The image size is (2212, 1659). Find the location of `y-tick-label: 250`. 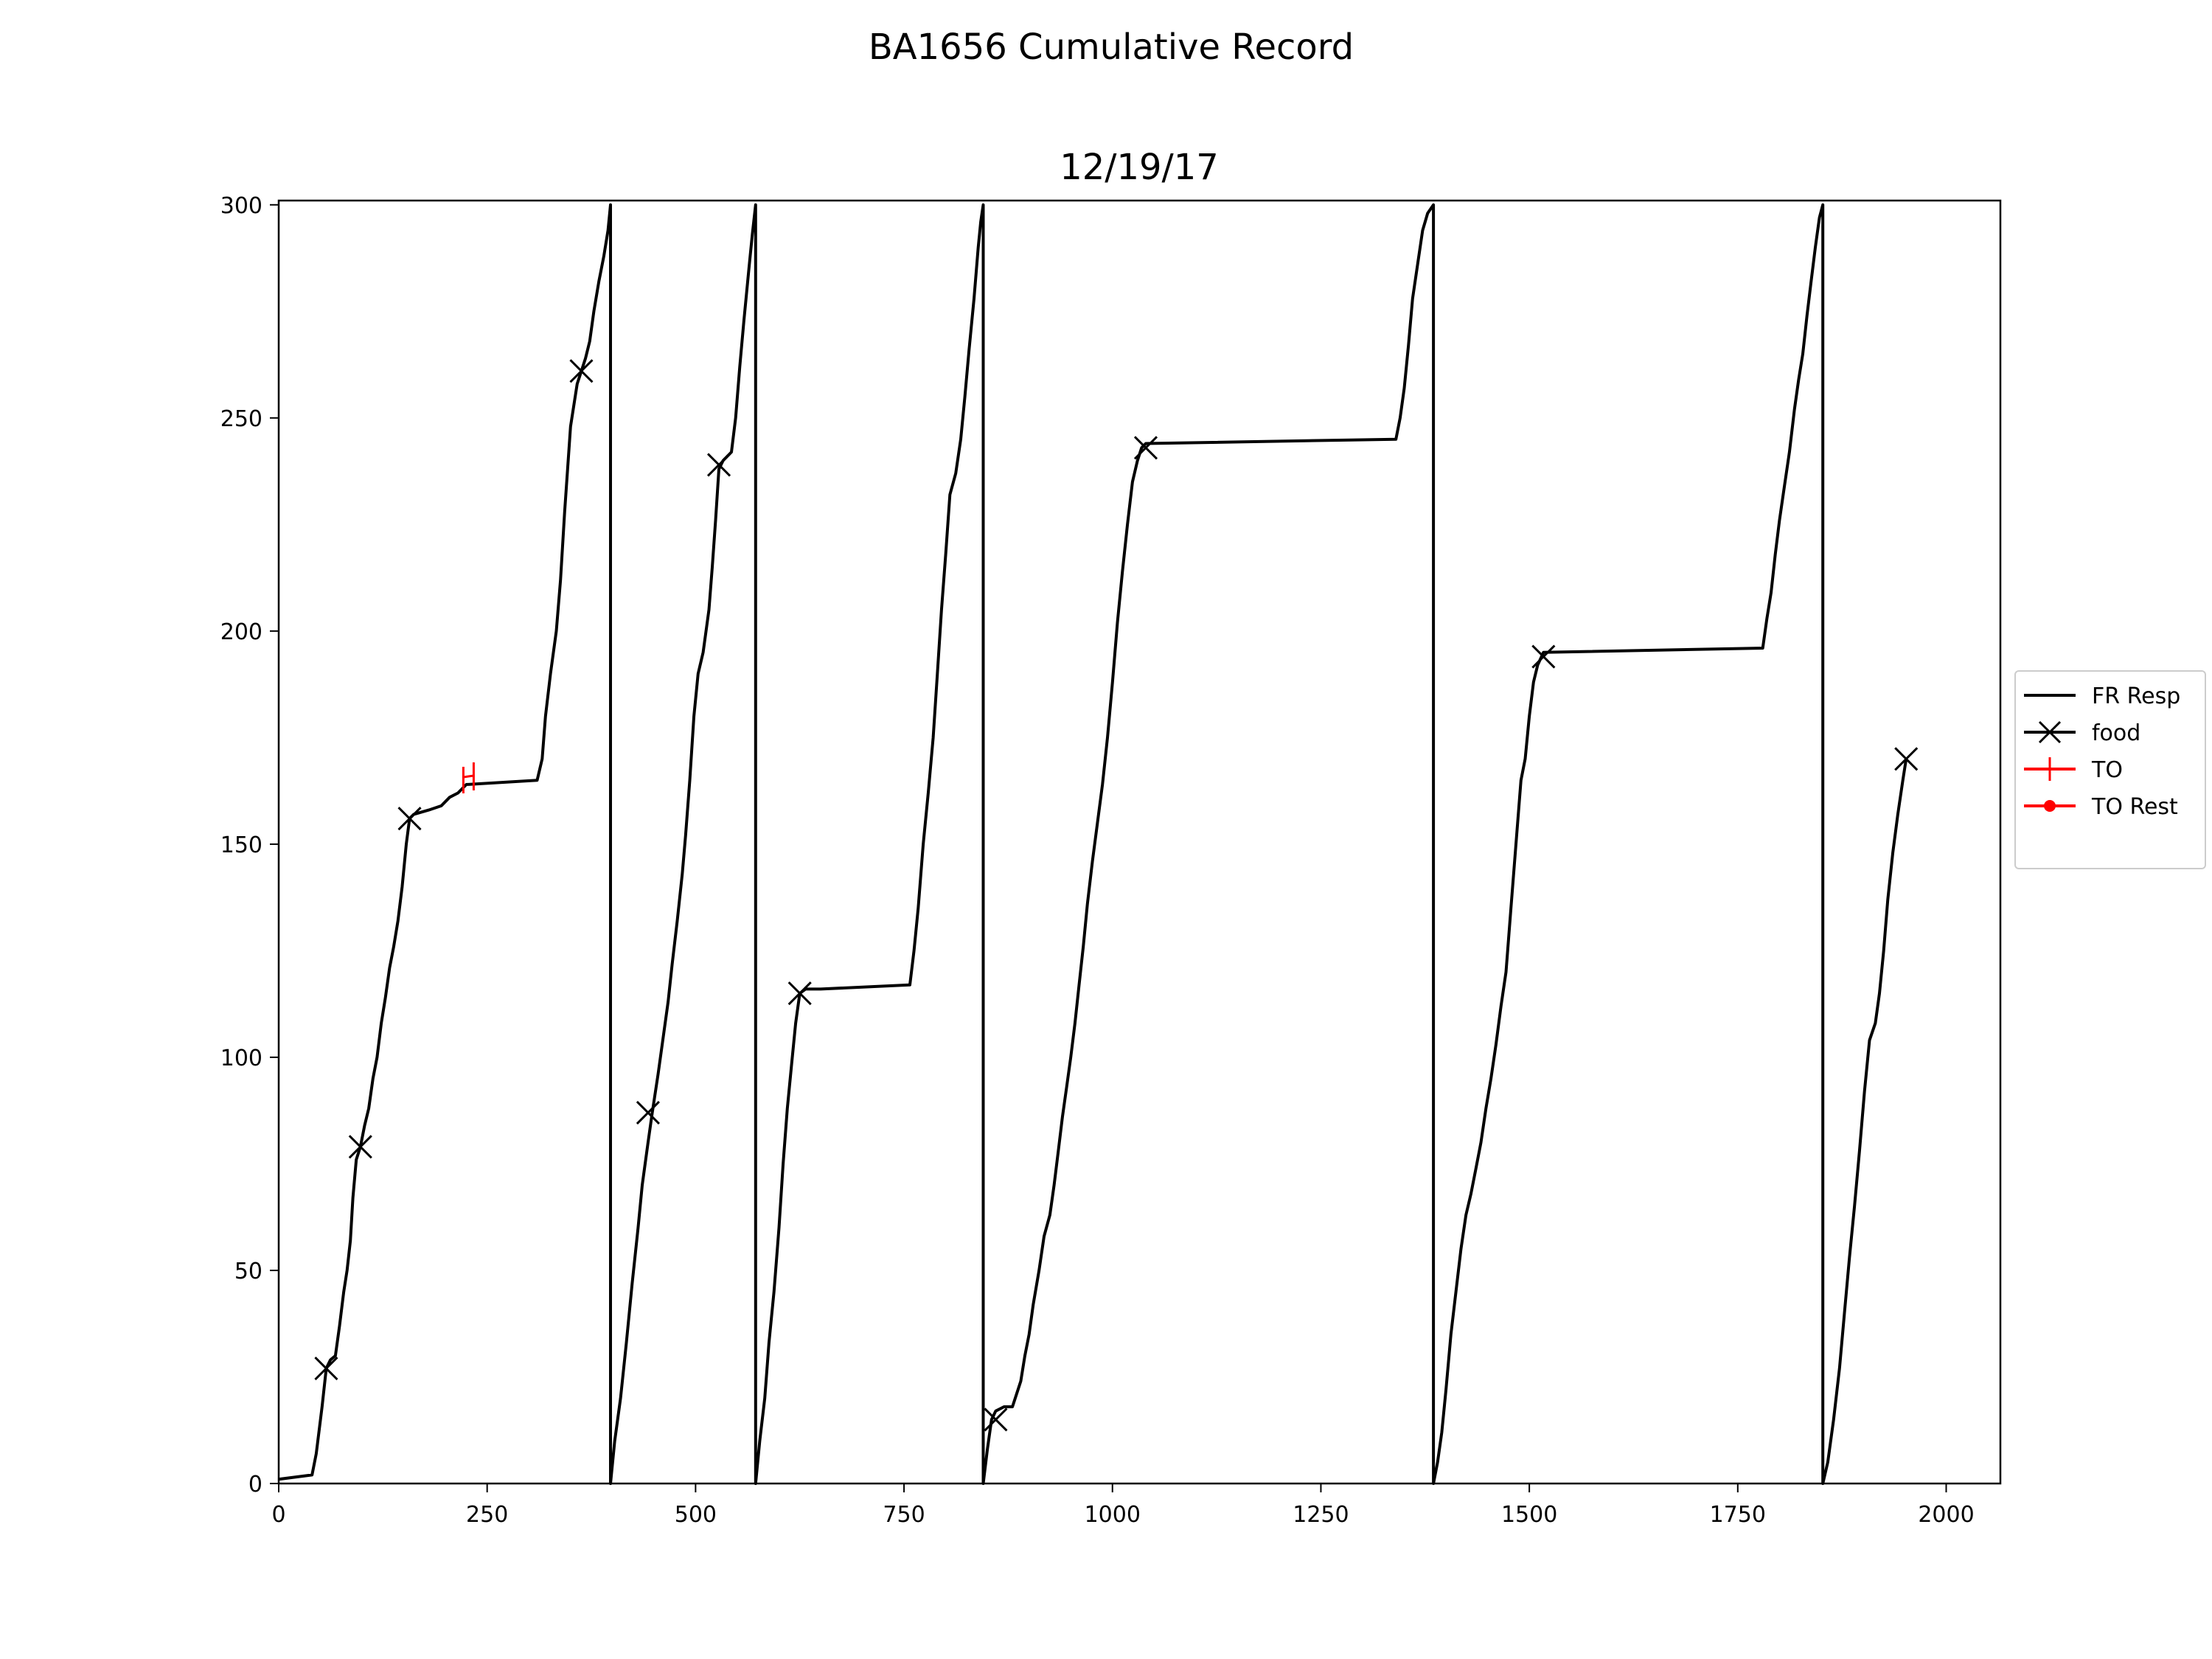

y-tick-label: 250 is located at coordinates (241, 419).